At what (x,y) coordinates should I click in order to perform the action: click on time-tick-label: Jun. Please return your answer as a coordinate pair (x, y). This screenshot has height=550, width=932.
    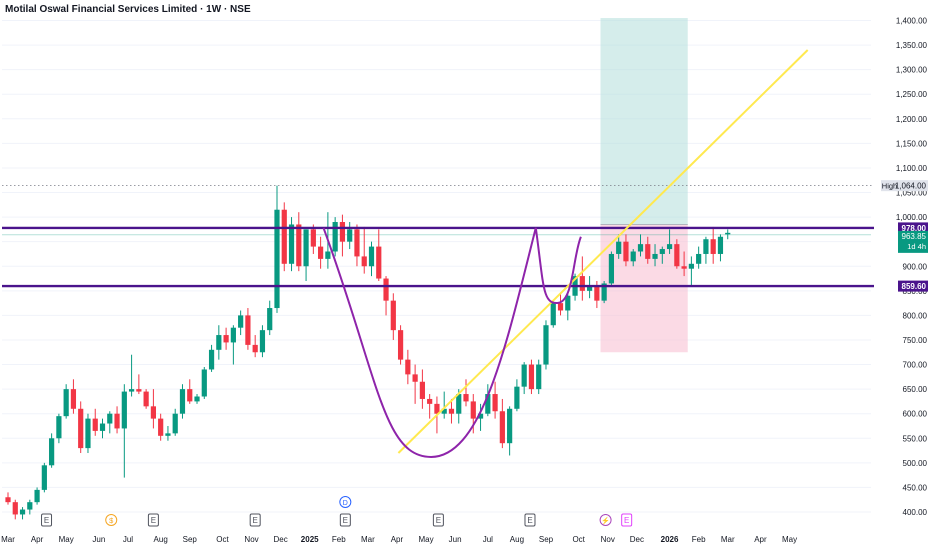
    Looking at the image, I should click on (98, 539).